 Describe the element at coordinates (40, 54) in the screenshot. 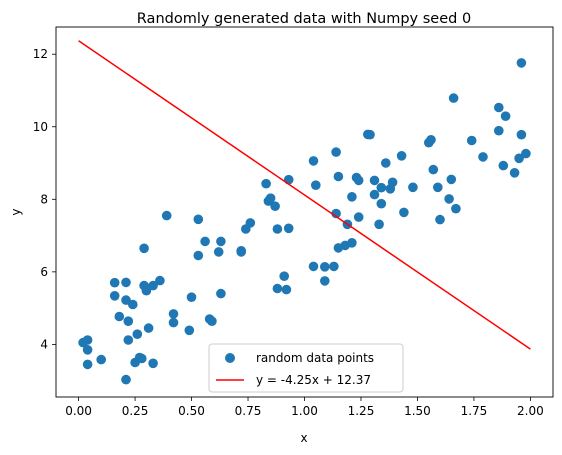

I see `y-tick-label: 12` at that location.